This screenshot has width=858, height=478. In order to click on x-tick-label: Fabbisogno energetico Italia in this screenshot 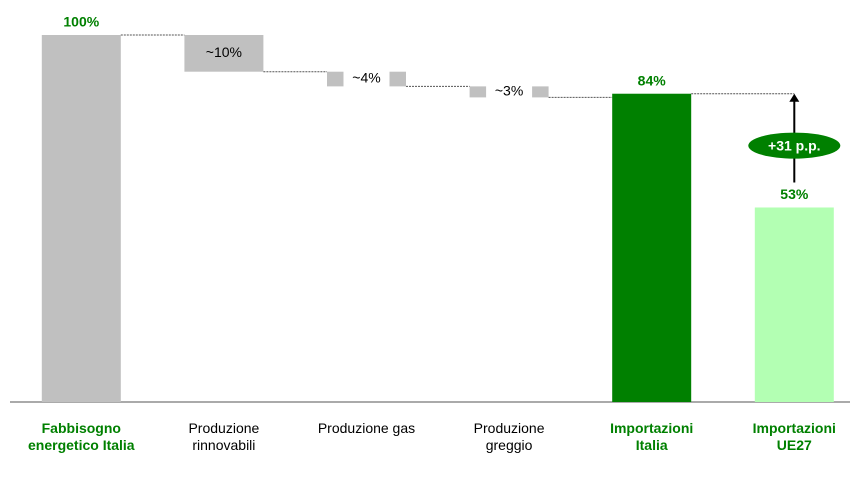, I will do `click(81, 436)`.